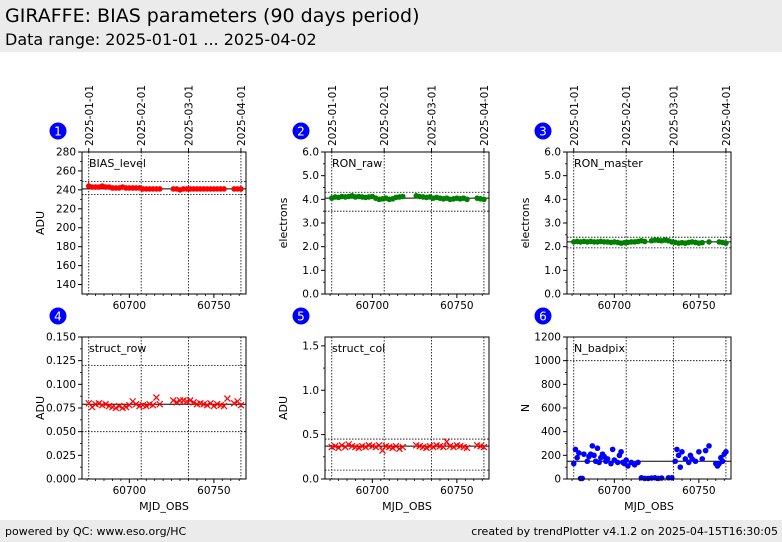 The image size is (782, 542). Describe the element at coordinates (310, 295) in the screenshot. I see `y-tick-label: 0.0` at that location.